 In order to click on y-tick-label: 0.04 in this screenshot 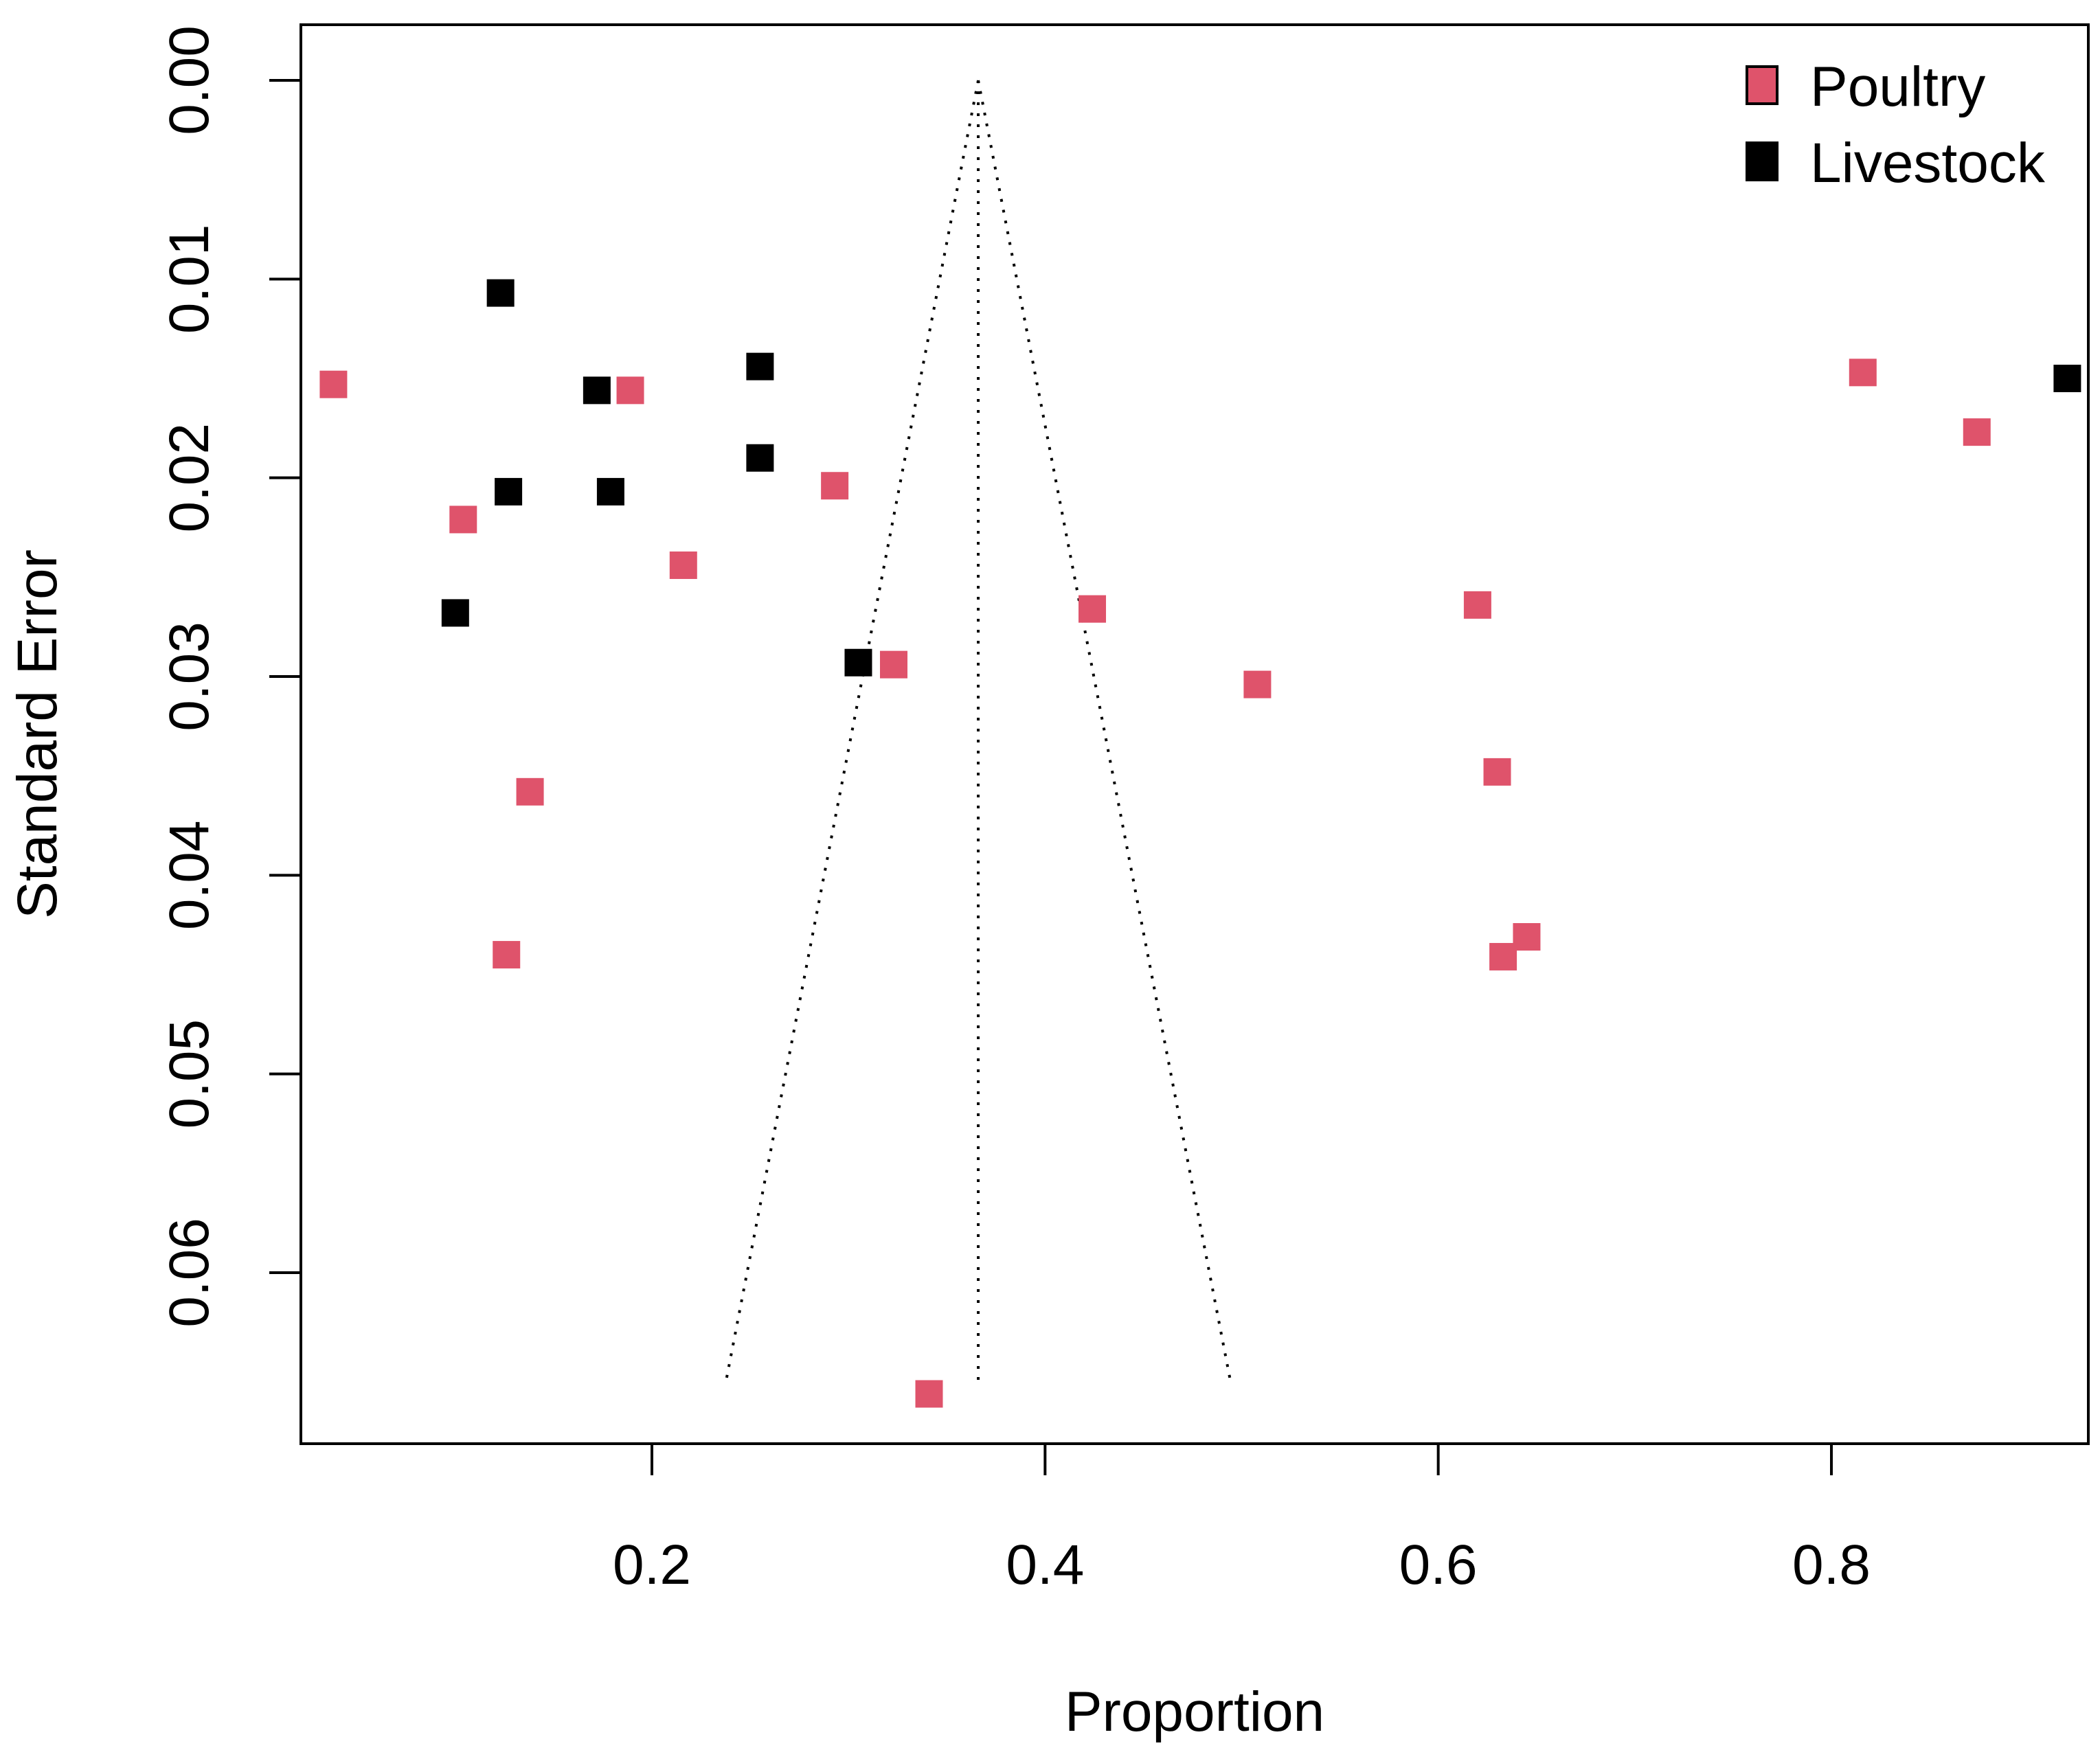, I will do `click(189, 876)`.